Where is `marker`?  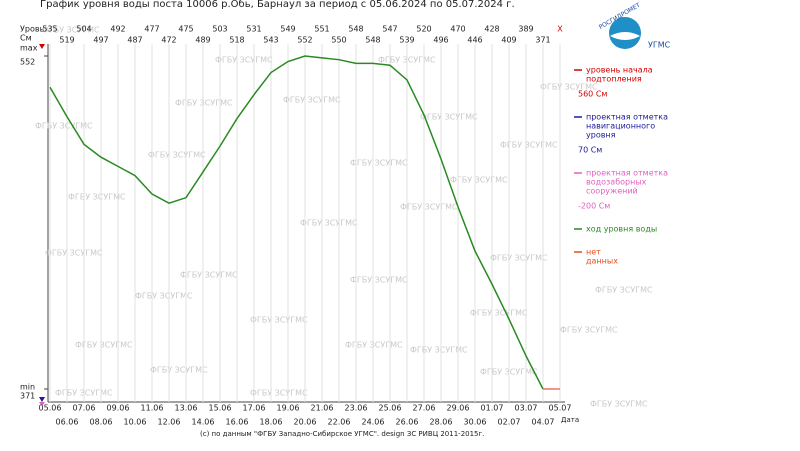
marker is located at coordinates (42, 404).